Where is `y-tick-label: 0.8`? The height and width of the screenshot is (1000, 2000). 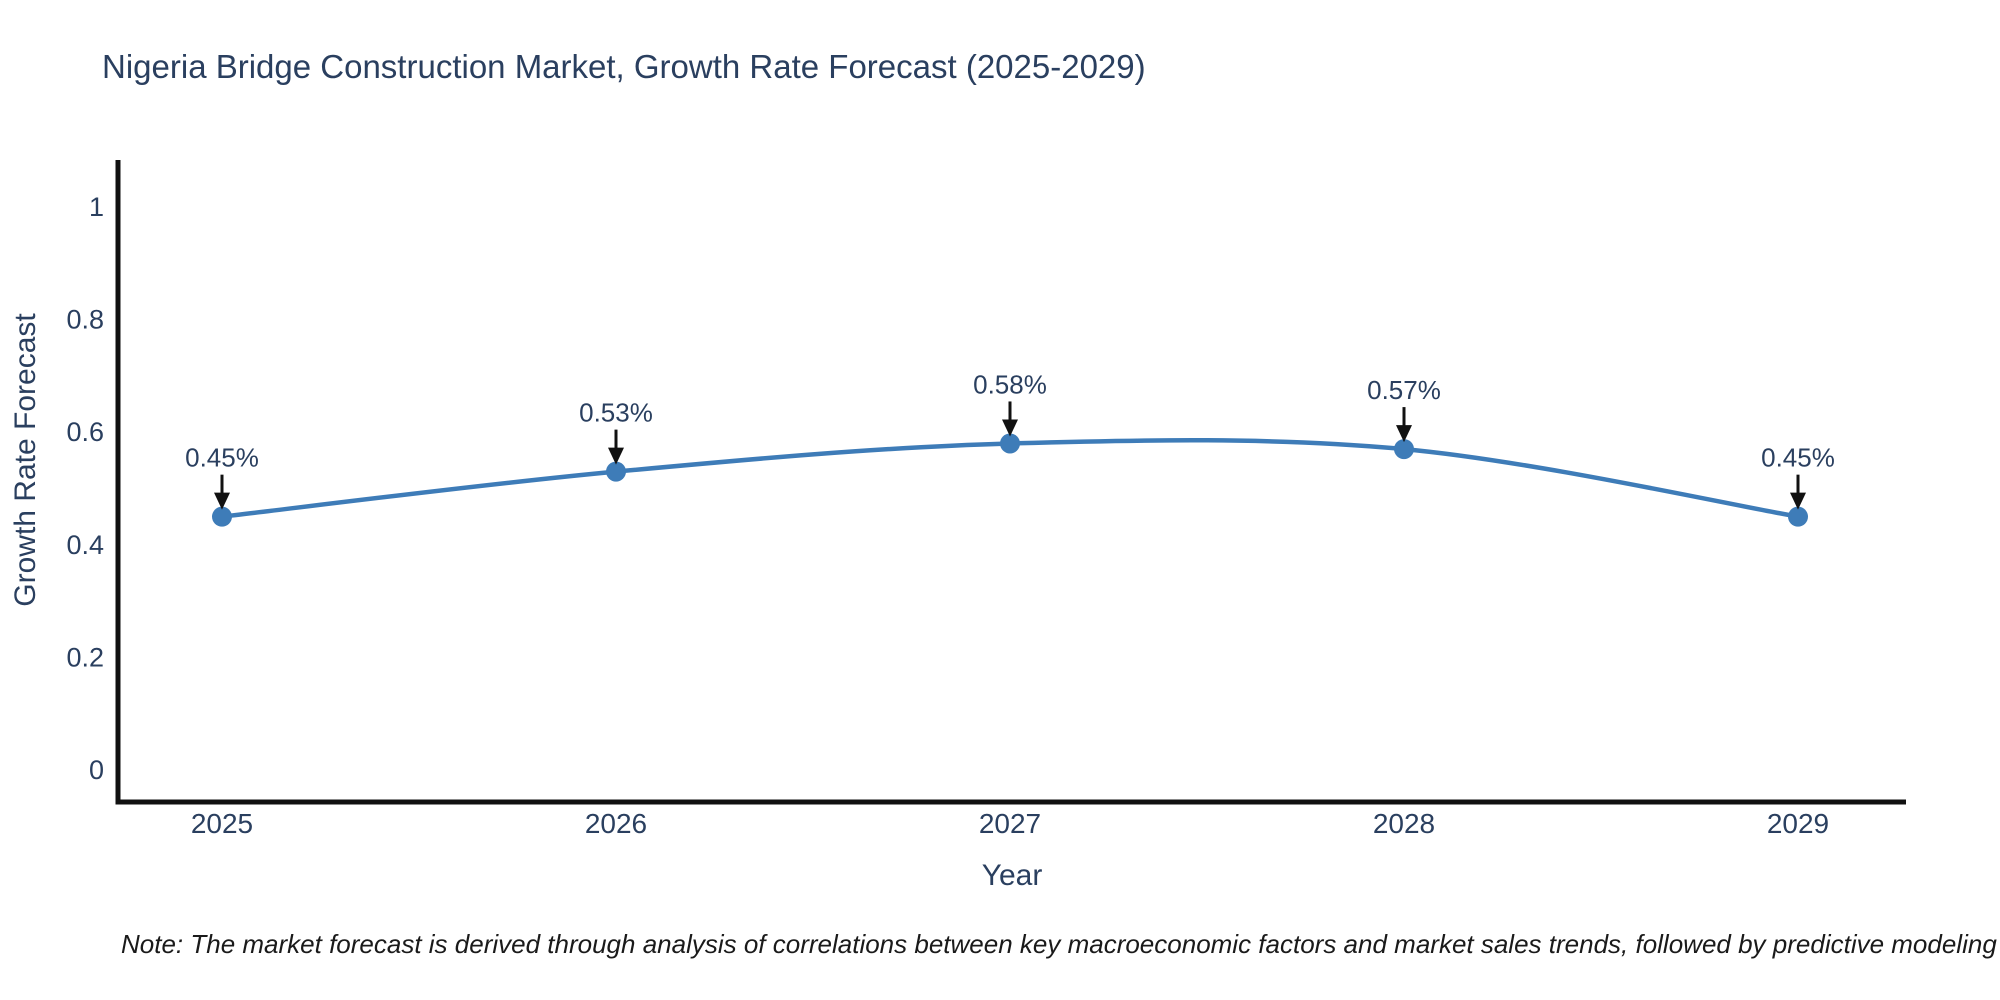 y-tick-label: 0.8 is located at coordinates (85, 320).